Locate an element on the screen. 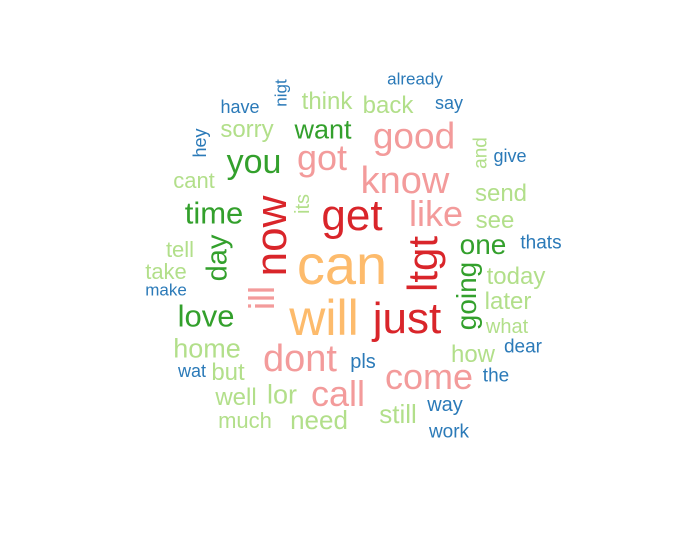 This screenshot has height=537, width=688. word-know: know is located at coordinates (405, 181).